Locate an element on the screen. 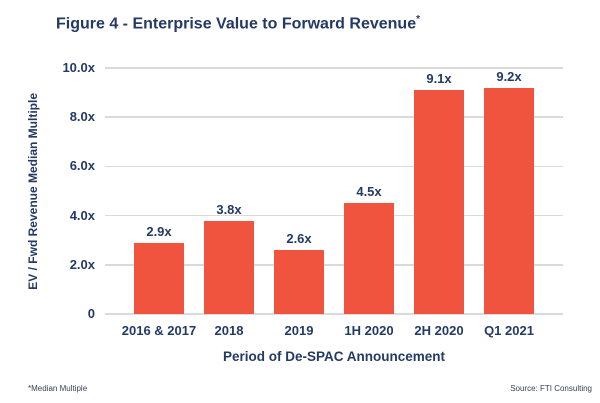 This screenshot has height=403, width=600. bar-value-label: 9.2x is located at coordinates (509, 76).